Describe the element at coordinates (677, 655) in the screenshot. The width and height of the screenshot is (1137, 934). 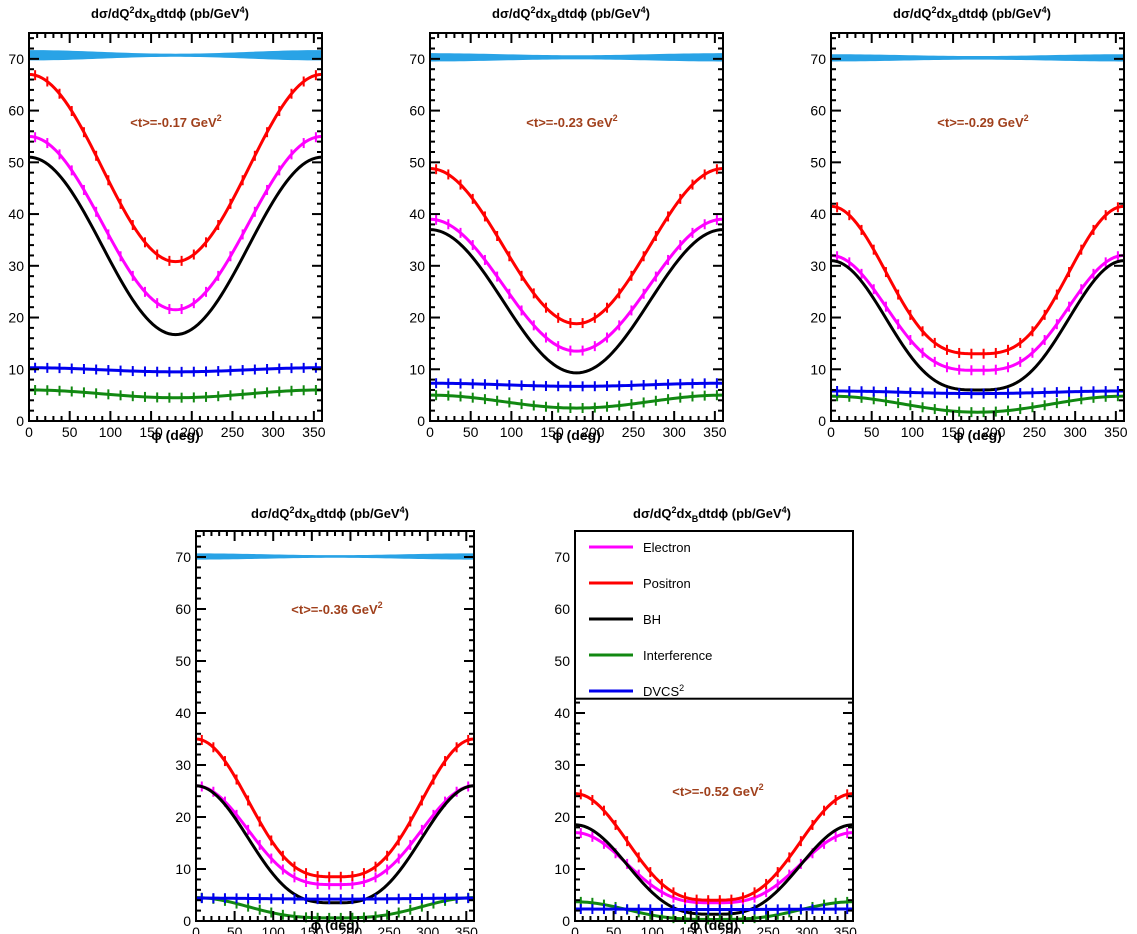
I see `legend-label-text: Interference` at that location.